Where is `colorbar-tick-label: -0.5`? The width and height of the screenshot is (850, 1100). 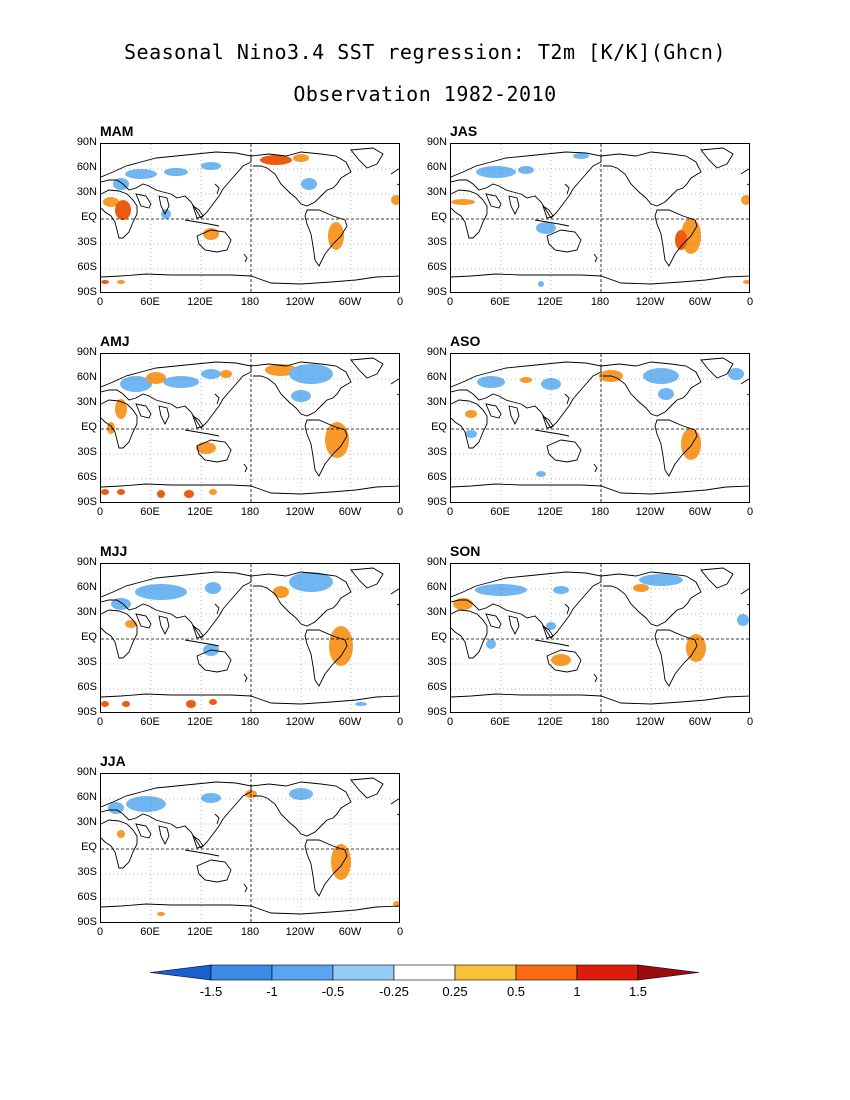 colorbar-tick-label: -0.5 is located at coordinates (333, 991).